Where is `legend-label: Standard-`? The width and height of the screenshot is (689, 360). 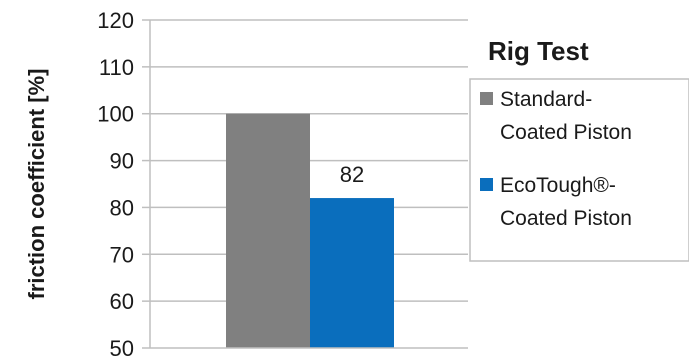
legend-label: Standard- is located at coordinates (546, 99).